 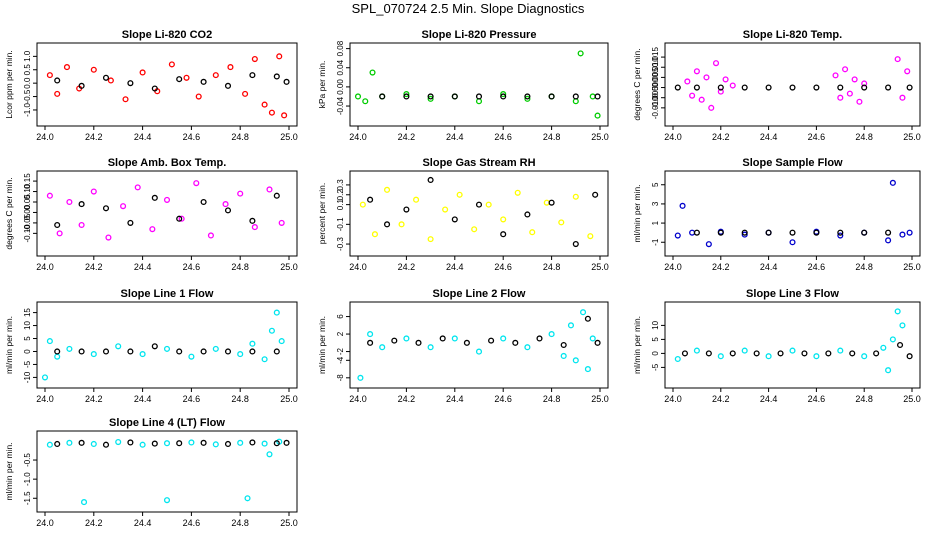 What do you see at coordinates (340, 105) in the screenshot?
I see `y-tick-label: -0.04` at bounding box center [340, 105].